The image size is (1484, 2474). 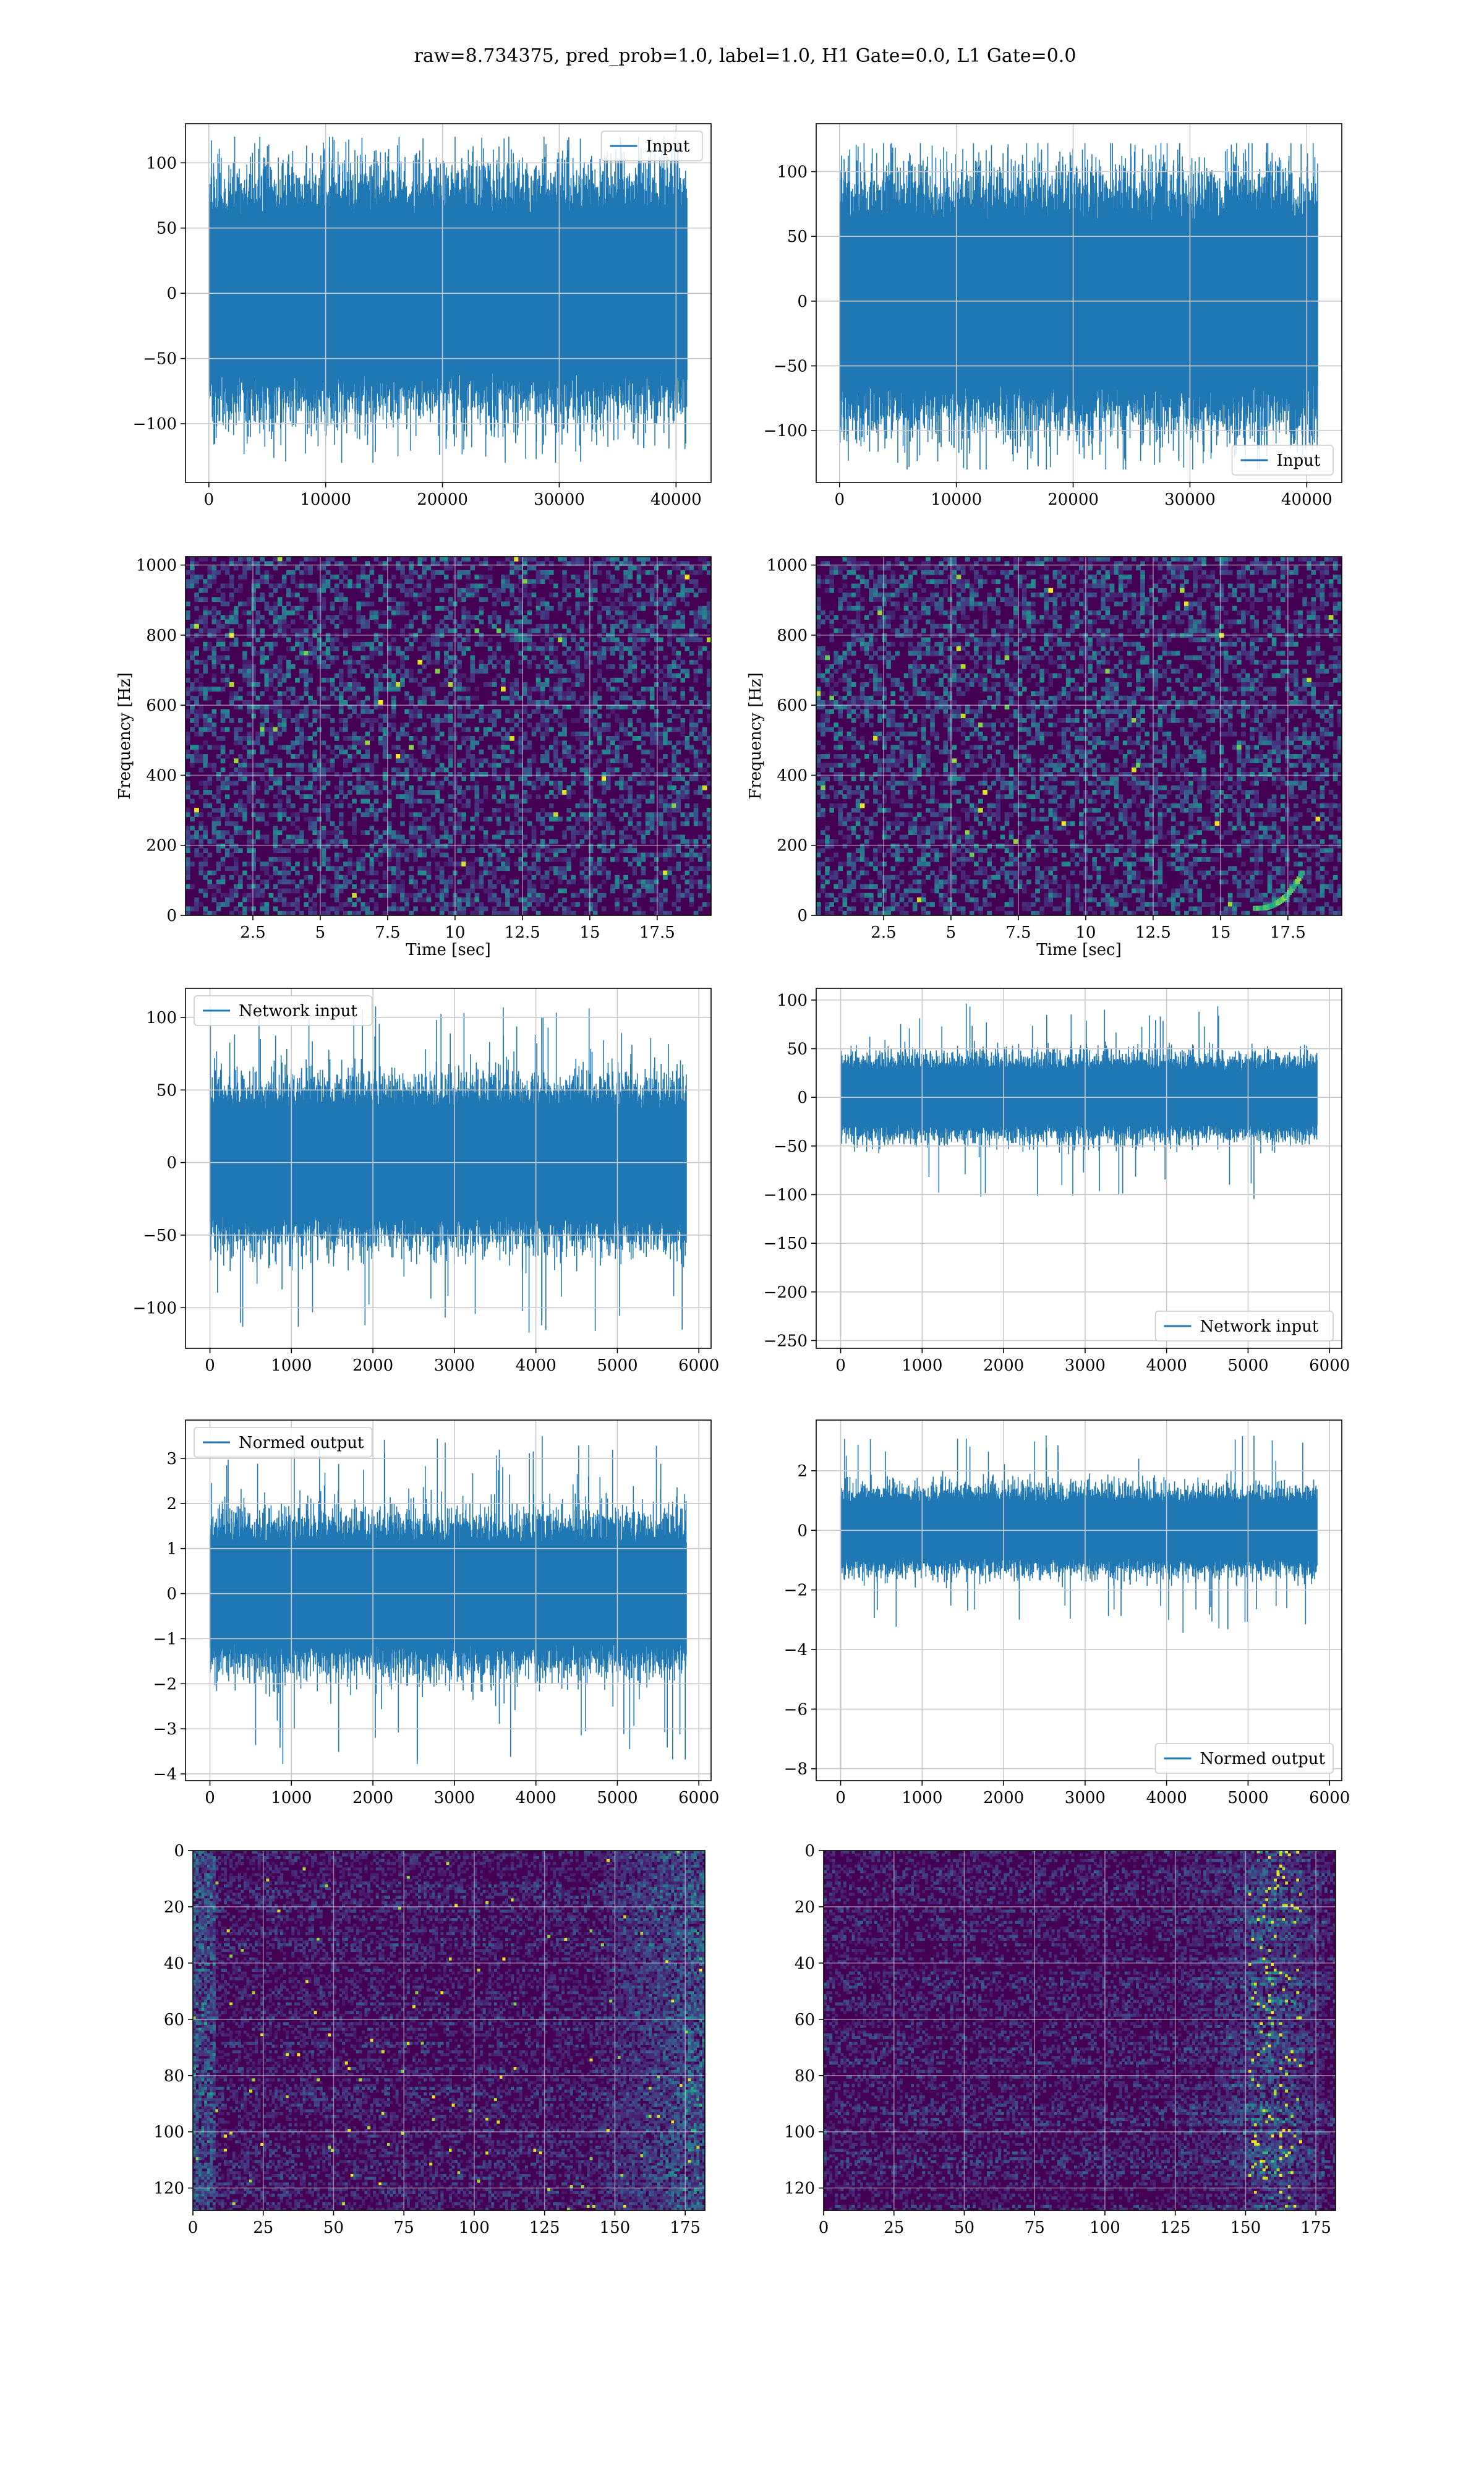 I want to click on y-tick-label: 400, so click(x=792, y=775).